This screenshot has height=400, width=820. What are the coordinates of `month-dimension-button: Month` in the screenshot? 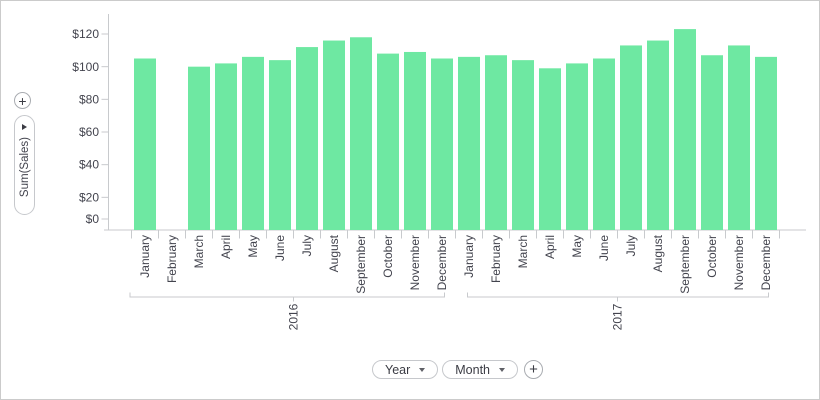 It's located at (480, 369).